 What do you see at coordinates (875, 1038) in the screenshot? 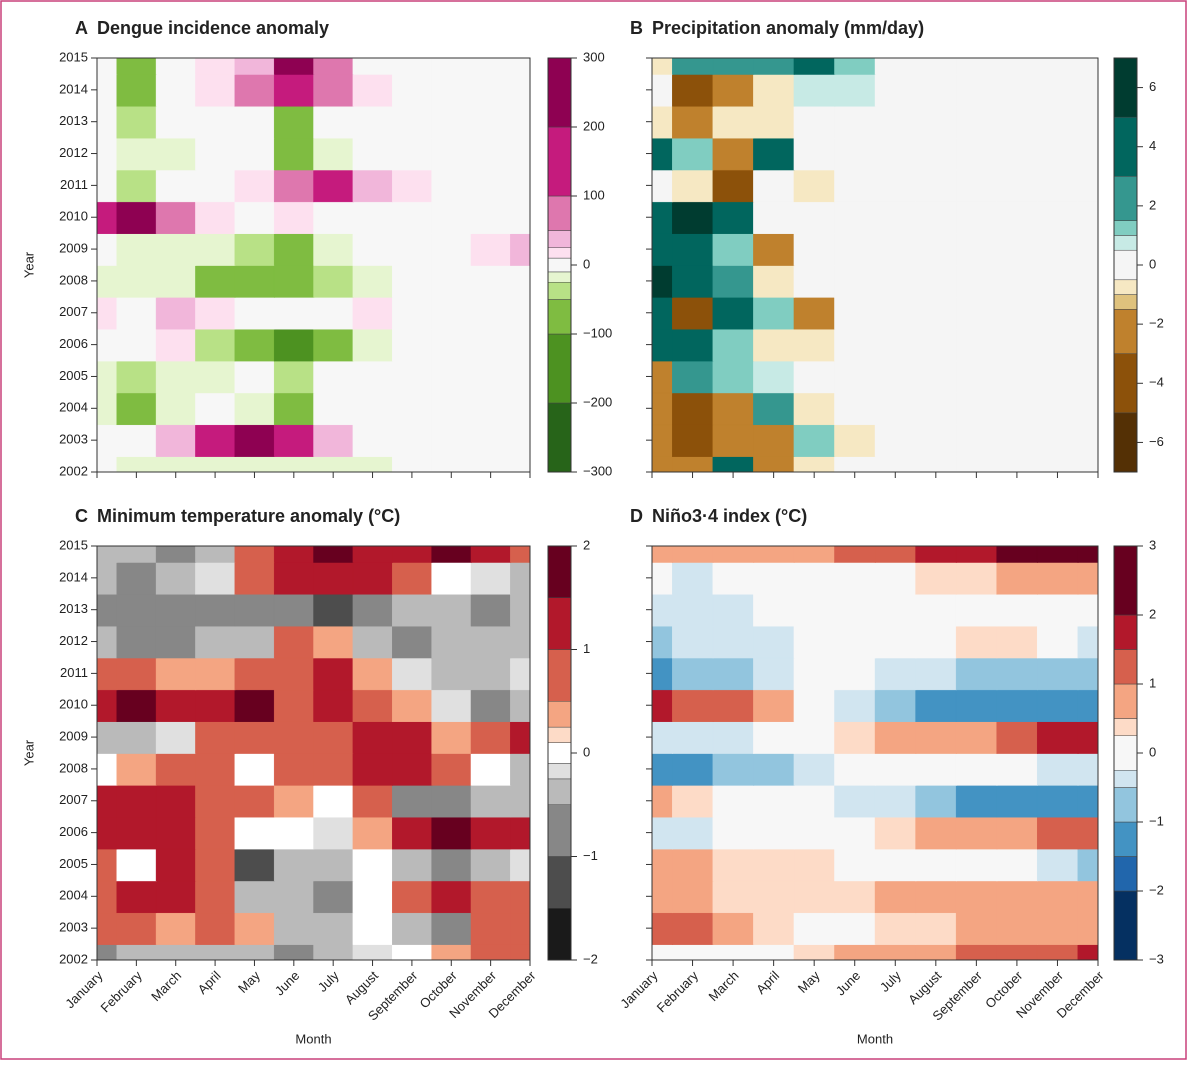
I see `x-axis-label: Month` at bounding box center [875, 1038].